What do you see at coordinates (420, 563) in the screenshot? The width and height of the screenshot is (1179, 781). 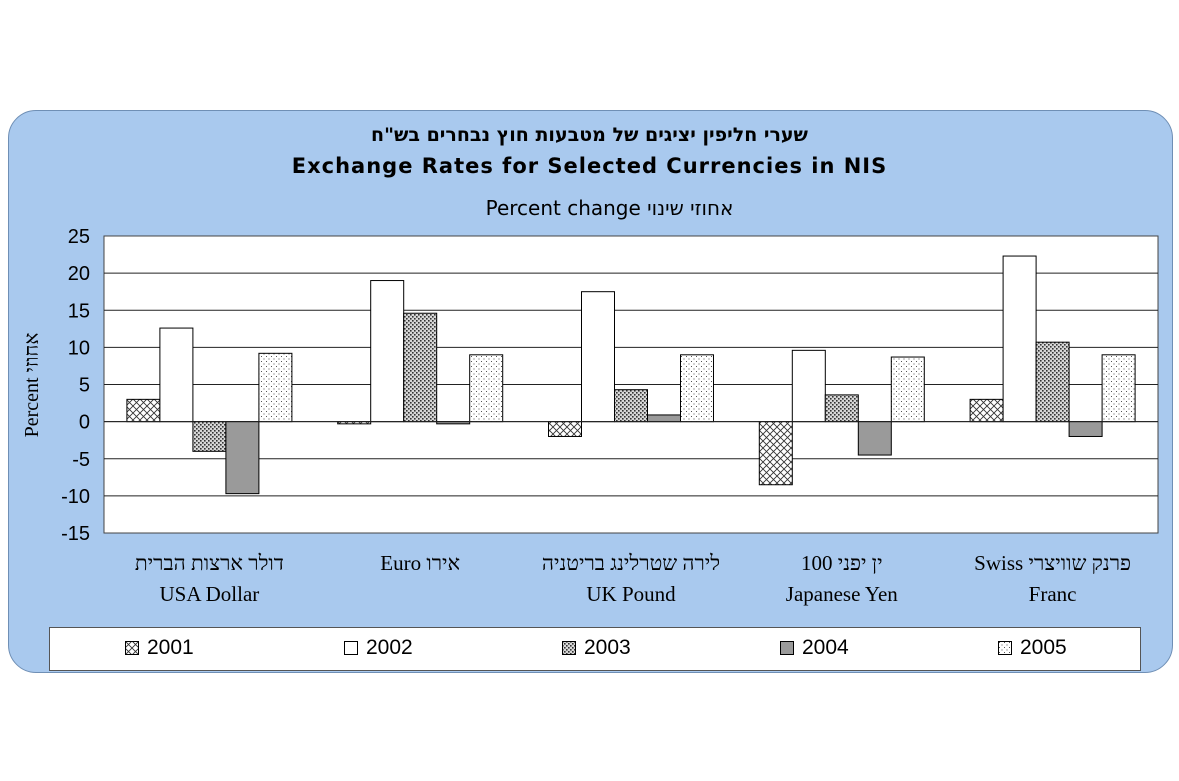 I see `category-label-line1: Euro אירו` at bounding box center [420, 563].